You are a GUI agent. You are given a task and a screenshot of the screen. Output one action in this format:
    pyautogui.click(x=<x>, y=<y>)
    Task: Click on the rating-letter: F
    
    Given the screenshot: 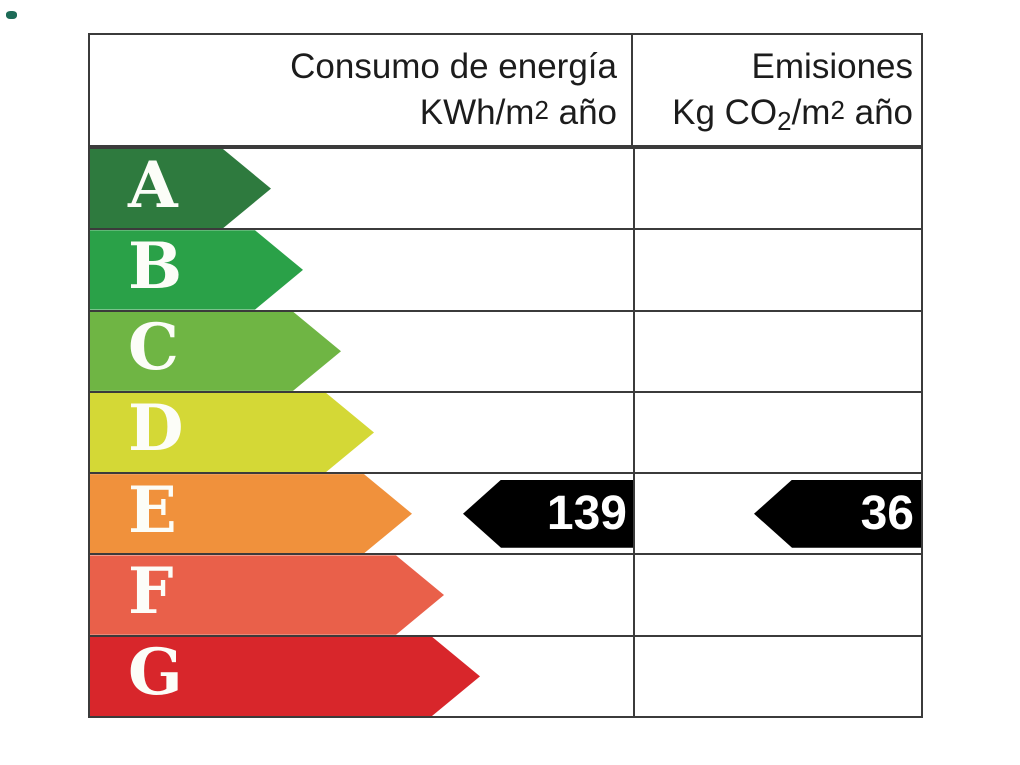 What is the action you would take?
    pyautogui.click(x=151, y=592)
    